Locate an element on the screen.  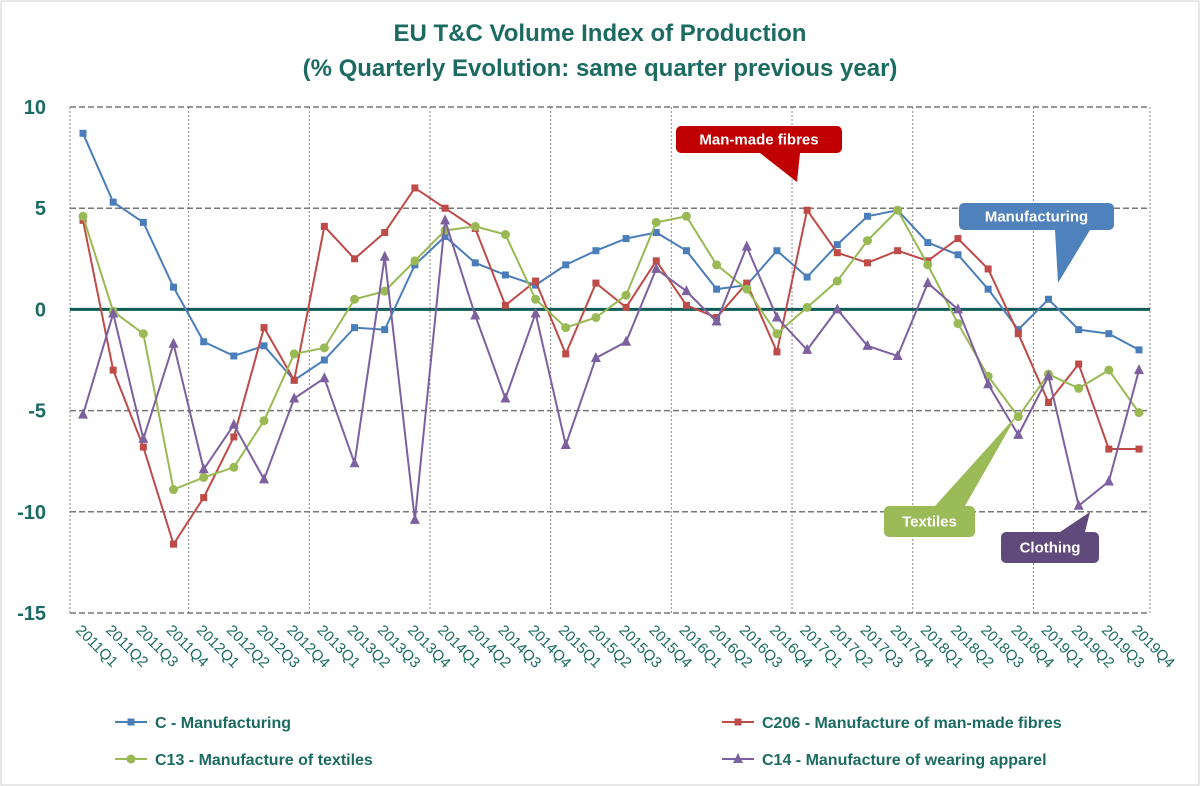
y-tick-label: -15 is located at coordinates (31, 614).